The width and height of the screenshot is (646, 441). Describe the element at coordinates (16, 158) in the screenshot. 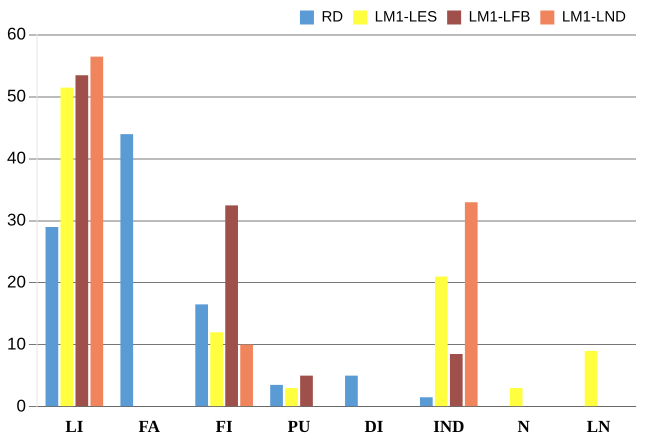

I see `y-tick-label: 40` at that location.